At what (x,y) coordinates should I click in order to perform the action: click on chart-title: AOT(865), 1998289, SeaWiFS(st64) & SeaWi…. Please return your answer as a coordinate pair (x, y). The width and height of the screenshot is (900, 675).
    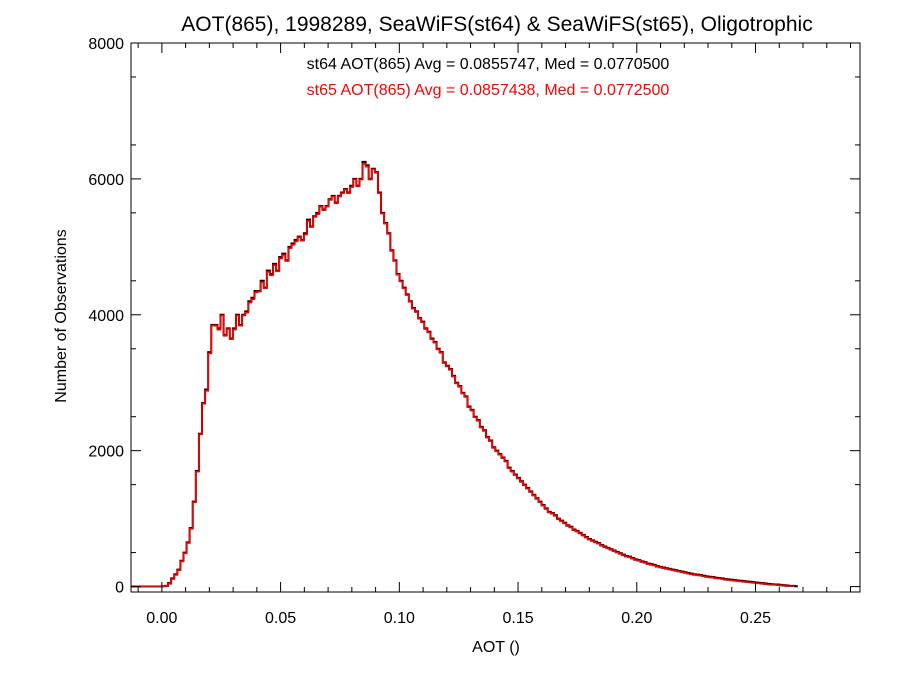
    Looking at the image, I should click on (496, 24).